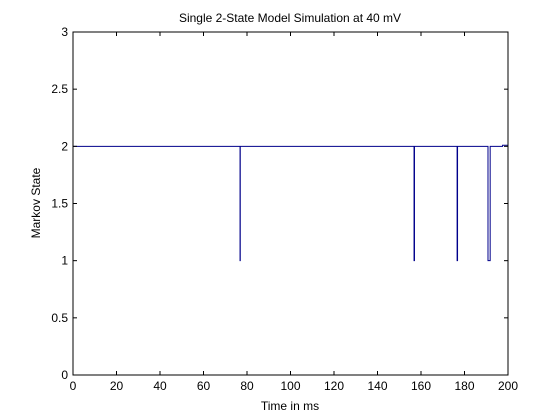  Describe the element at coordinates (421, 386) in the screenshot. I see `x-tick-label: 160` at that location.